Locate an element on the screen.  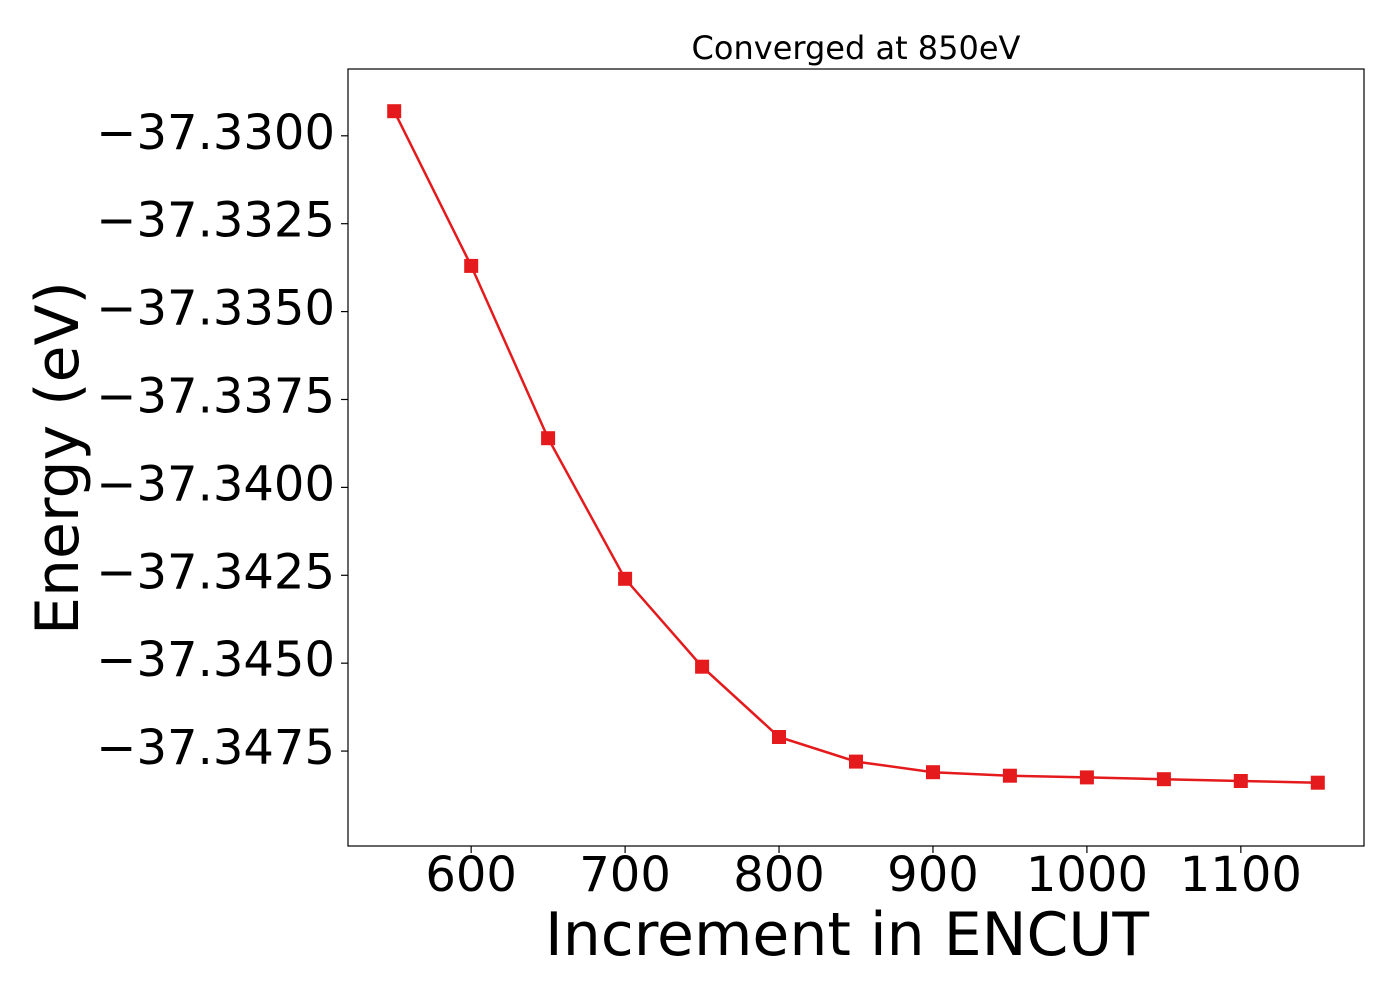
y-tick-label: −37.3425 is located at coordinates (215, 572).